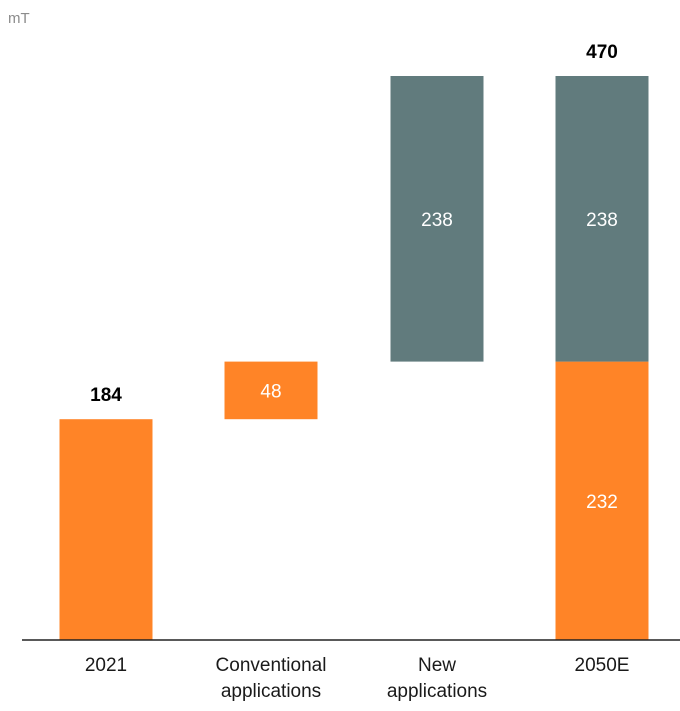 The width and height of the screenshot is (680, 711). Describe the element at coordinates (602, 52) in the screenshot. I see `bar-total-label-4: 470` at that location.